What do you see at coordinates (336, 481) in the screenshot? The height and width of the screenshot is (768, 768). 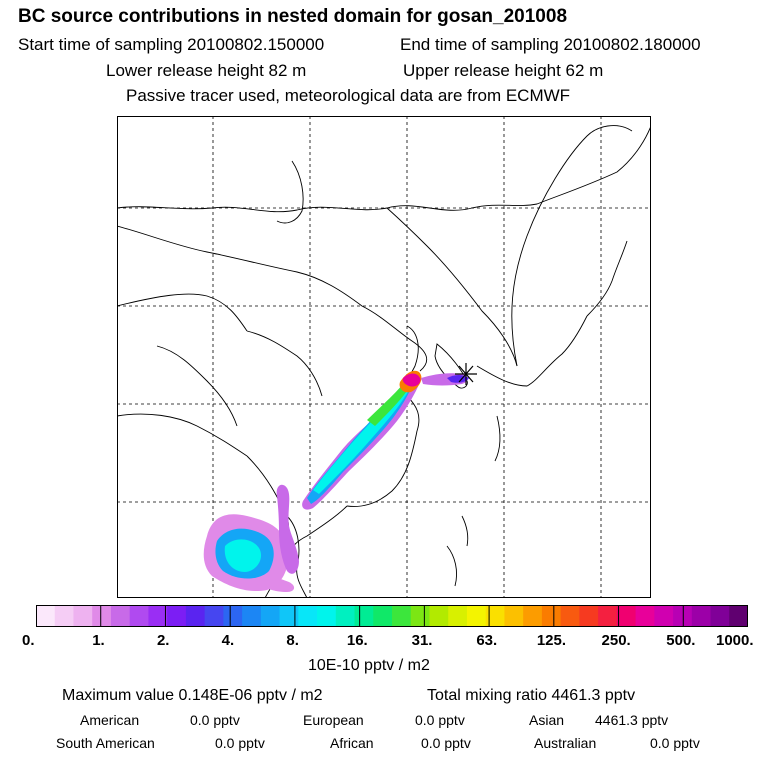 I see `concentration-plume` at bounding box center [336, 481].